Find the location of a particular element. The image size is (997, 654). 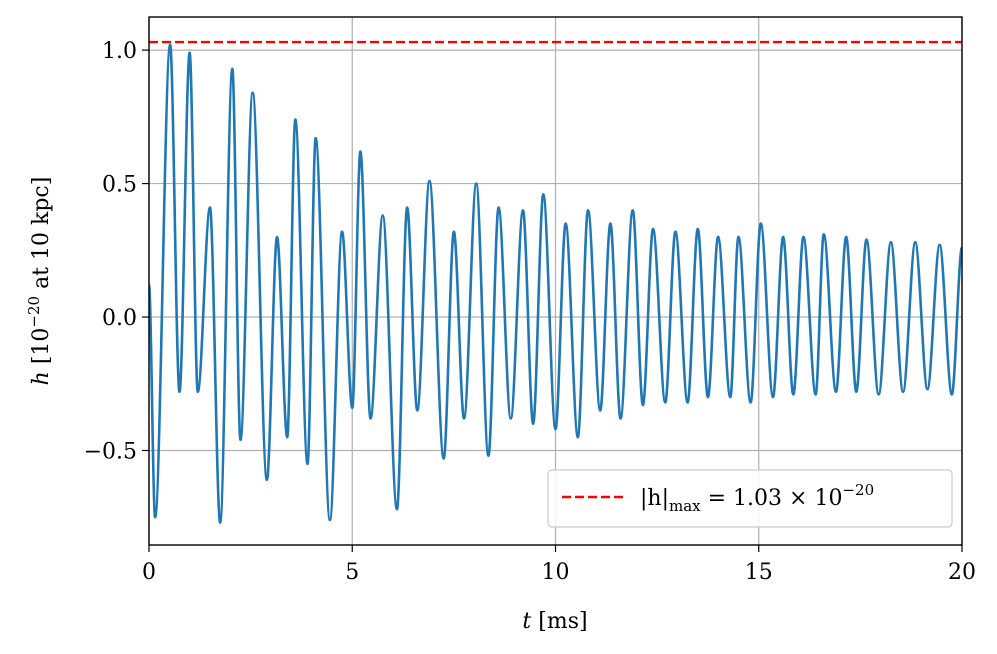

y-label-var: h is located at coordinates (41, 378).